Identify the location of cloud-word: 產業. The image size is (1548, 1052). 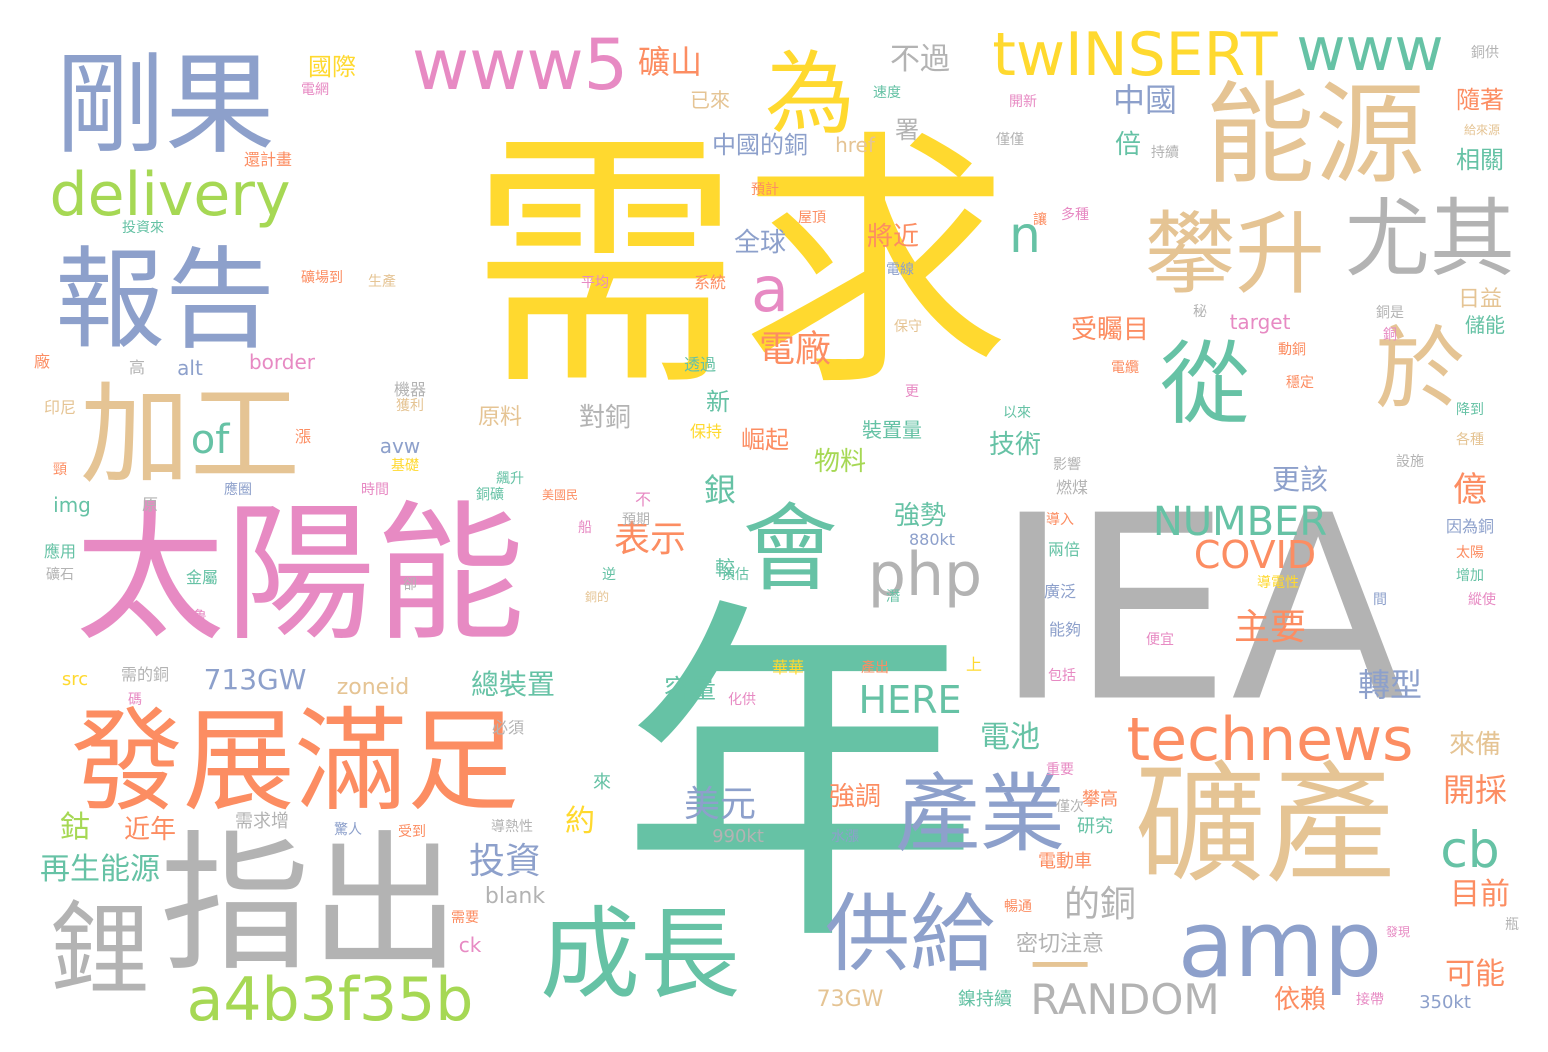
(980, 815).